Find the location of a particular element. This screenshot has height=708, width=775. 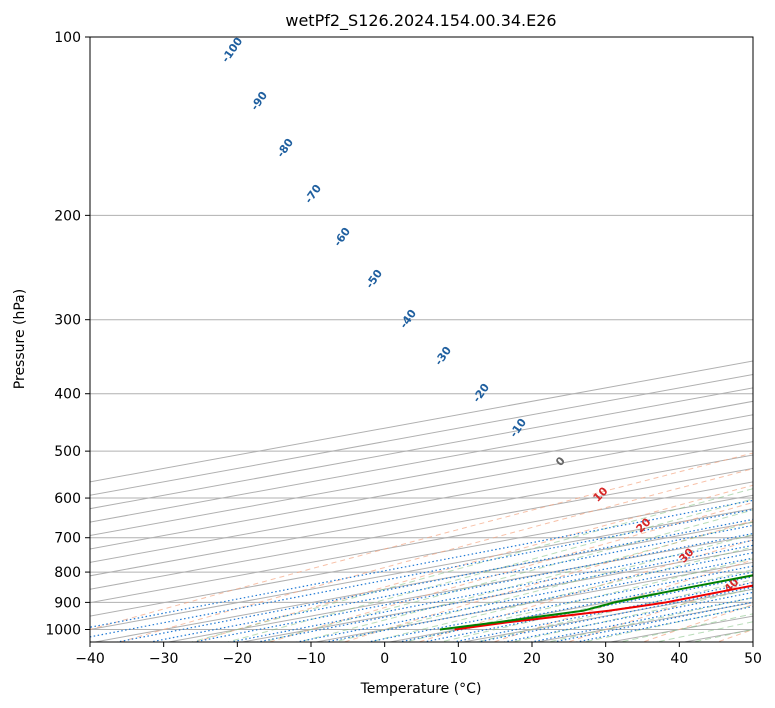

y-axis-label: Pressure (hPa) is located at coordinates (20, 339).